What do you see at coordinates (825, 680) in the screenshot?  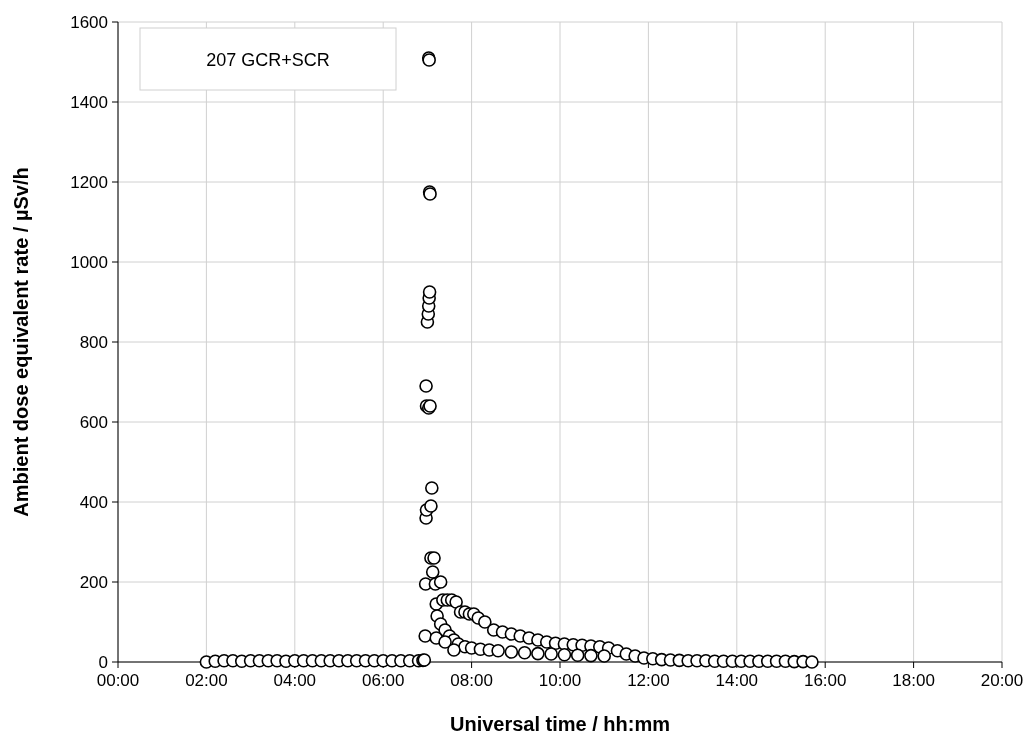 I see `x-tick-label: 16:00` at bounding box center [825, 680].